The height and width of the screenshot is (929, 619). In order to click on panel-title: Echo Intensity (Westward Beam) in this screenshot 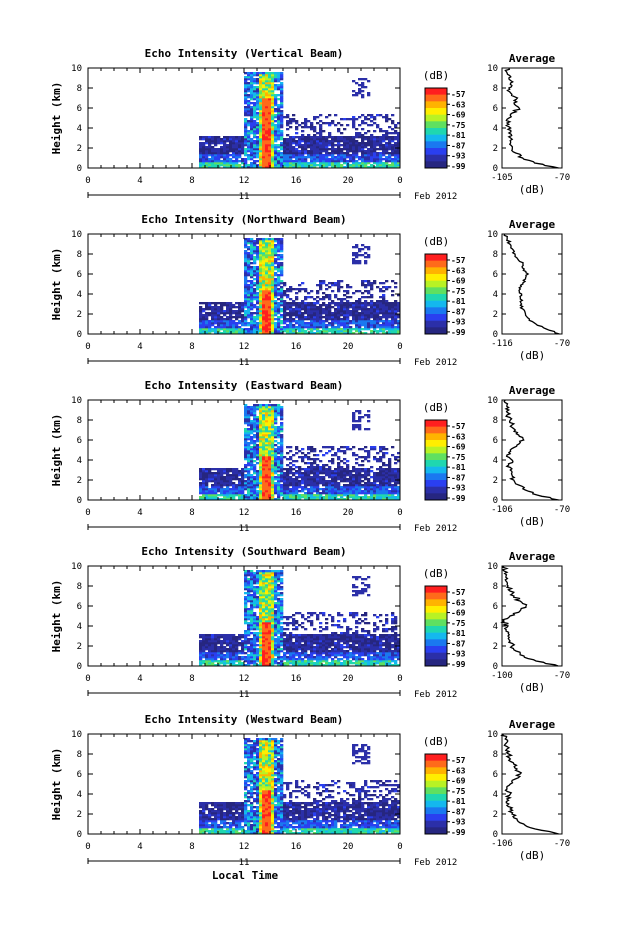, I will do `click(244, 719)`.